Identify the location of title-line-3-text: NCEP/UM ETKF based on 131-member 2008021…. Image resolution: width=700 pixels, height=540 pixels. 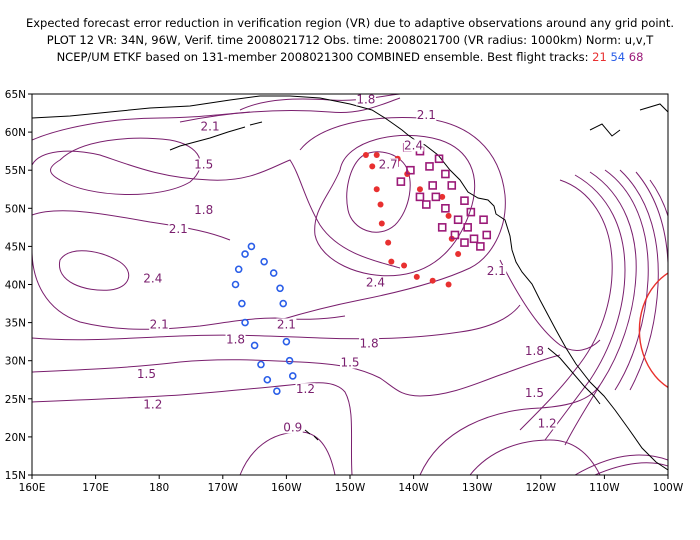
(322, 57).